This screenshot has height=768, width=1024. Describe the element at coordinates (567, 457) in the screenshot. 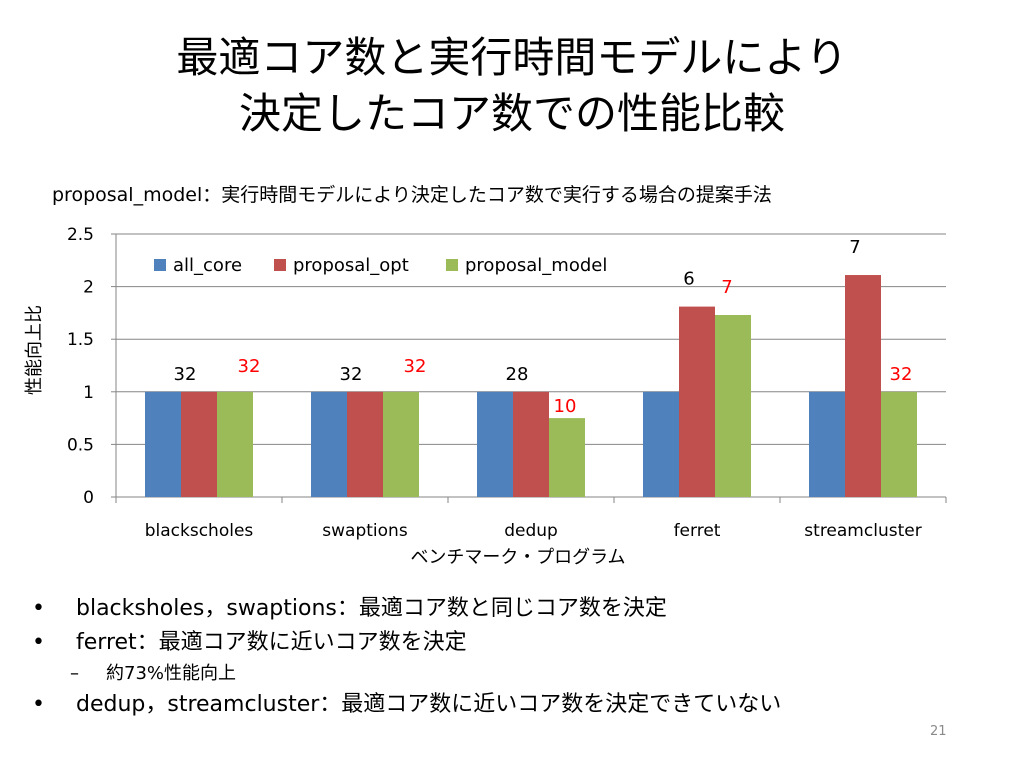

I see `bar-proposal_model-dedup` at that location.